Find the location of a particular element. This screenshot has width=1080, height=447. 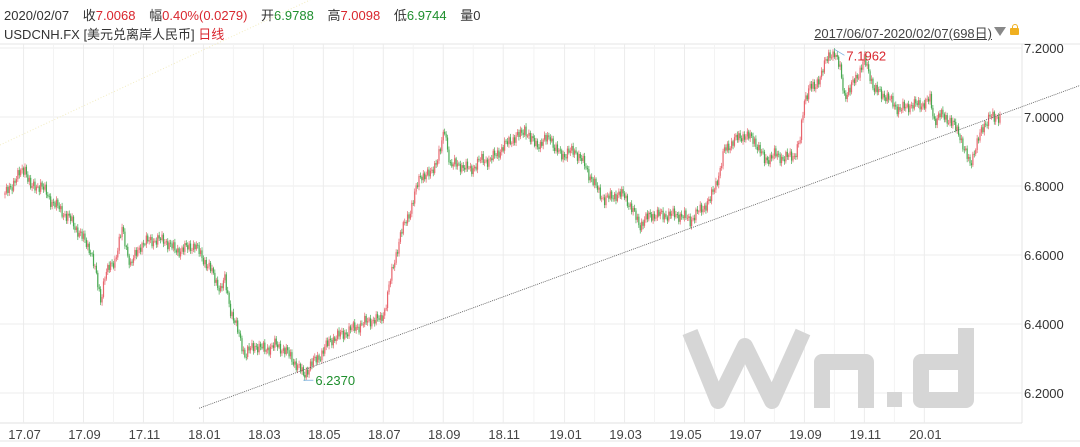

dropdown-arrow-icon is located at coordinates (1000, 31).